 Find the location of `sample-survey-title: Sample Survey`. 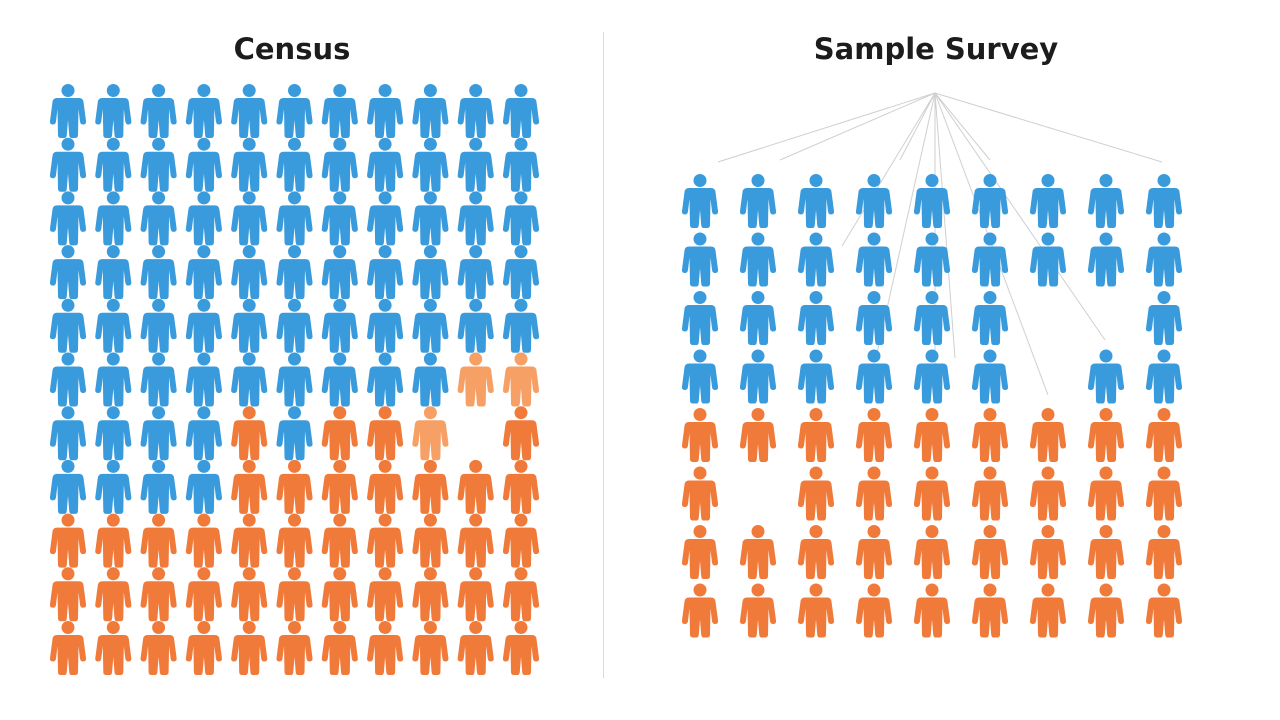

sample-survey-title: Sample Survey is located at coordinates (936, 49).